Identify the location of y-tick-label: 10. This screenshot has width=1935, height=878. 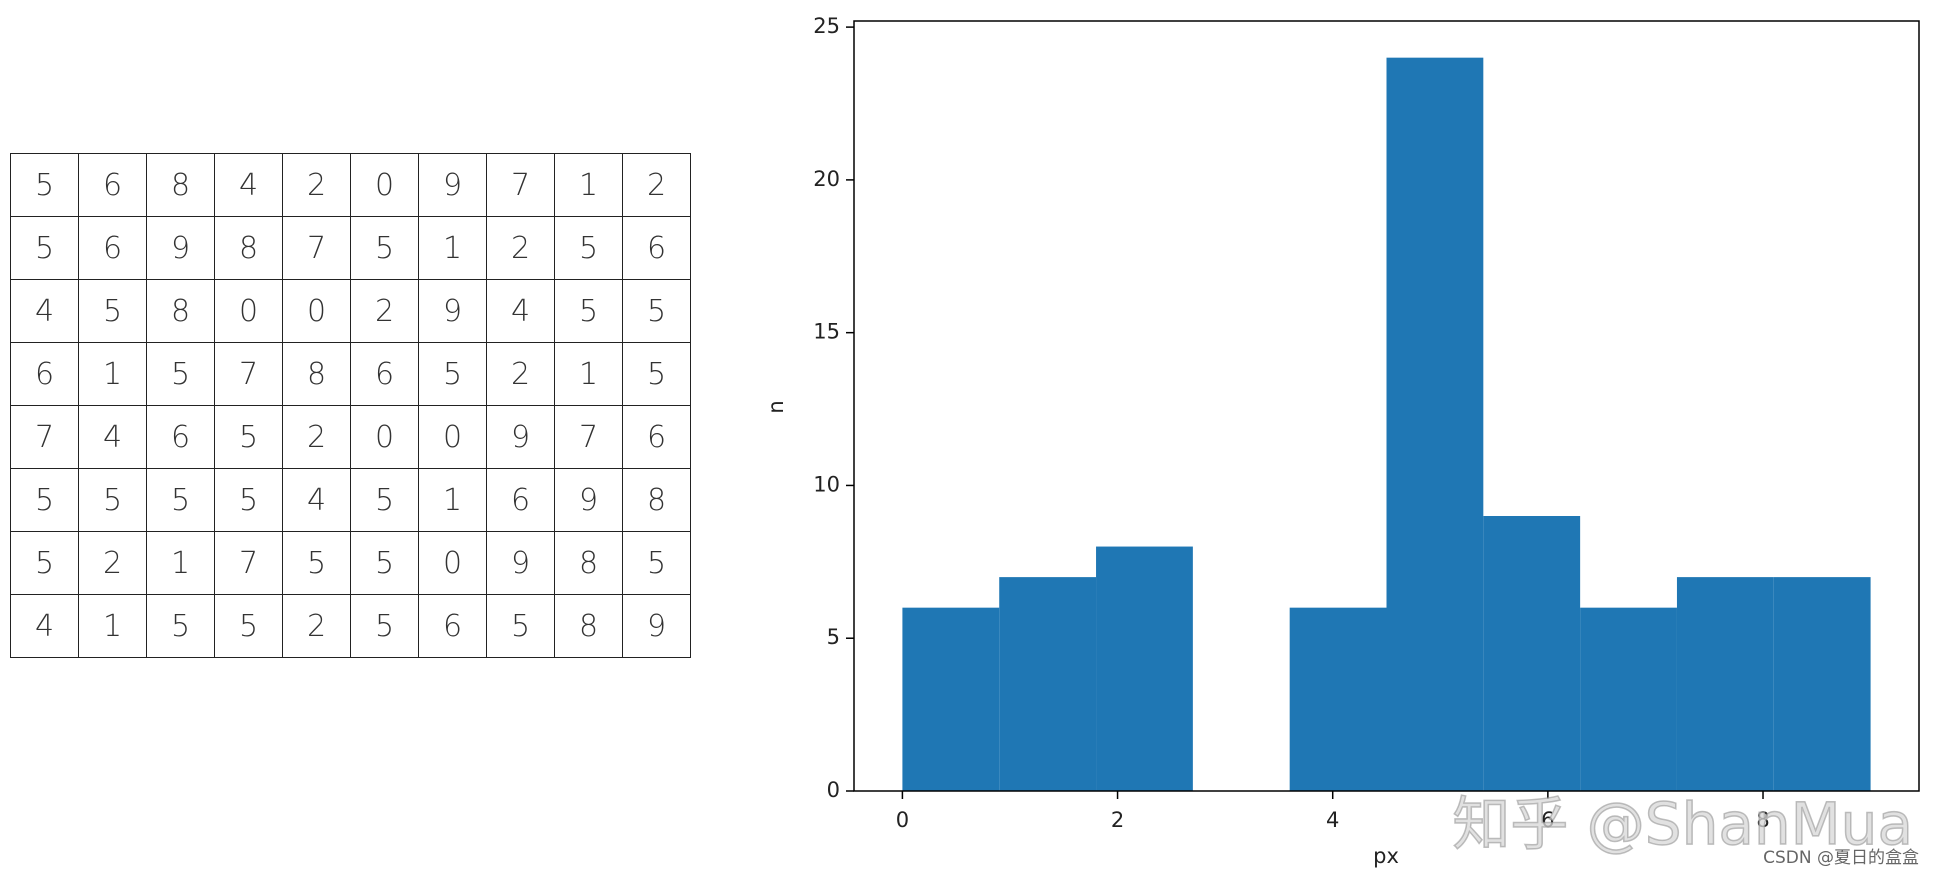
(826, 484).